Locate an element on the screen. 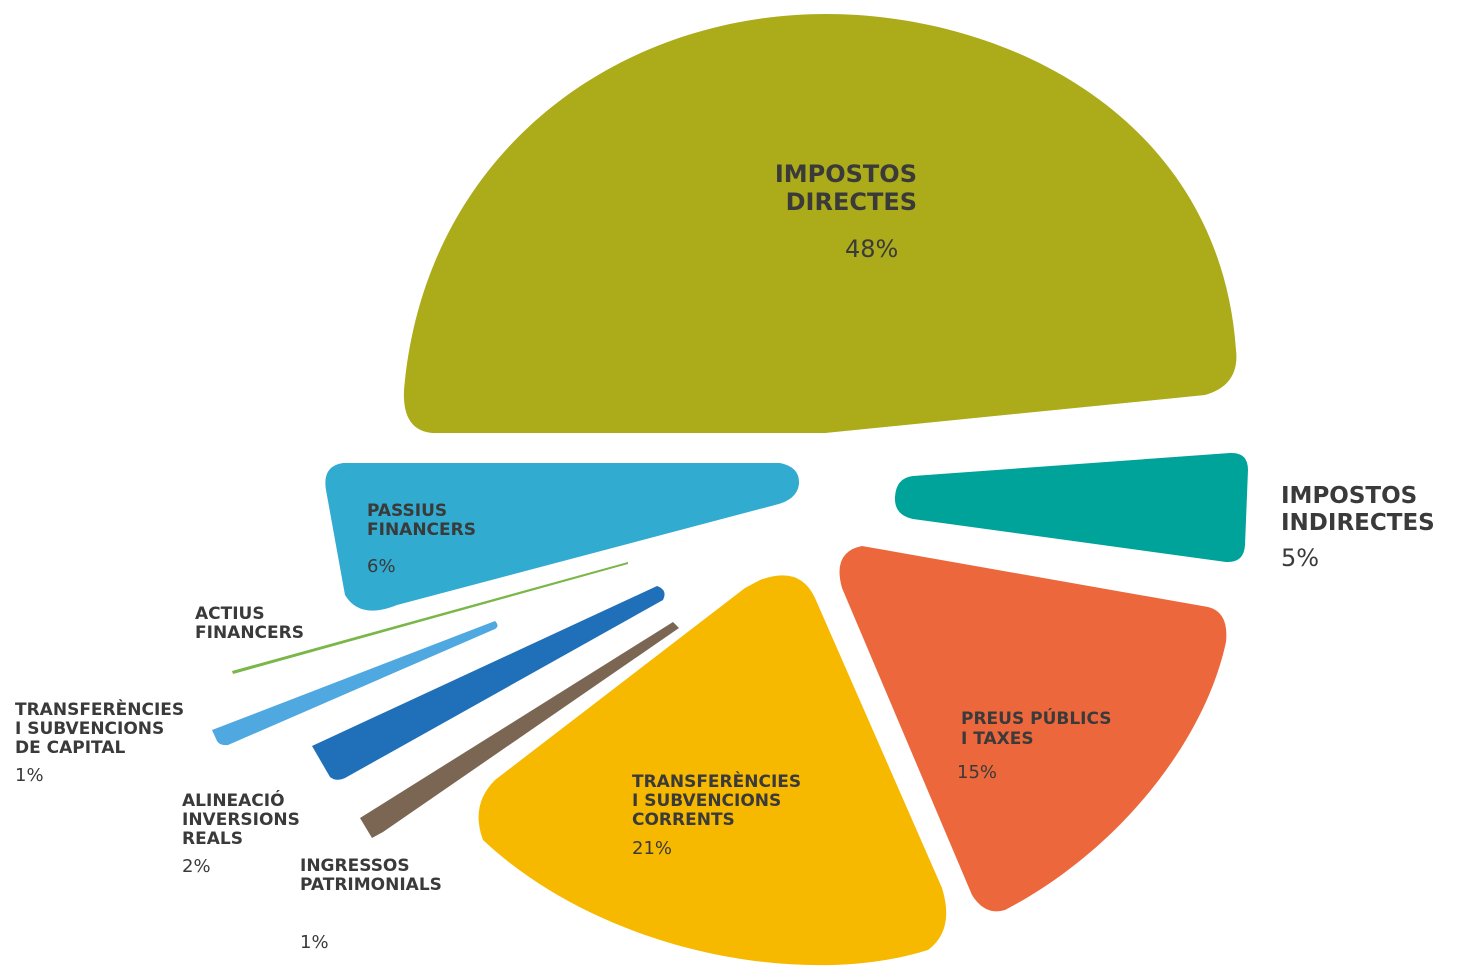  slice-value-passius-financers: 6% is located at coordinates (381, 566).